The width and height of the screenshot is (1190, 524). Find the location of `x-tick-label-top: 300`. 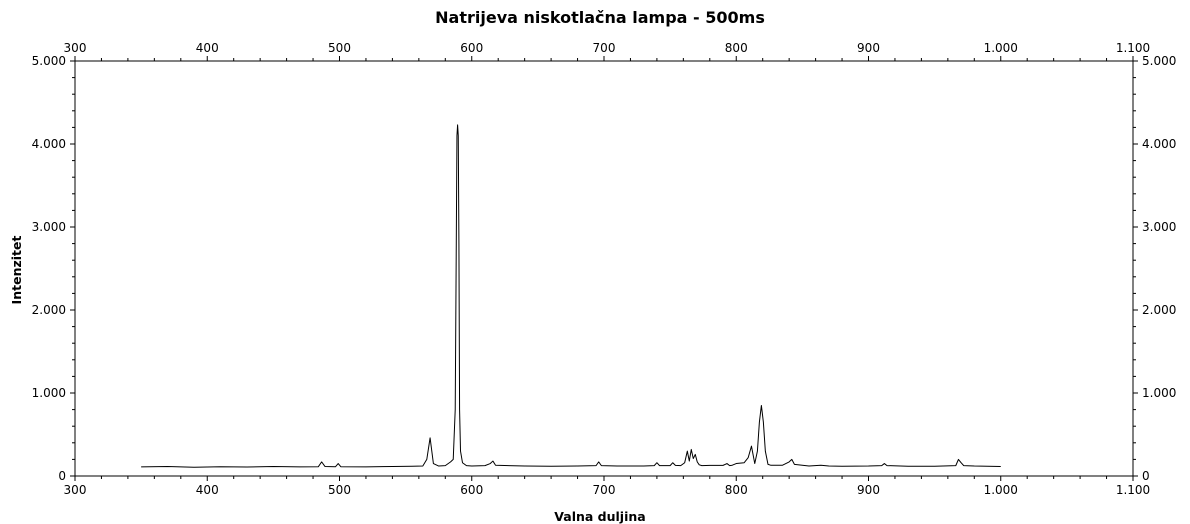

x-tick-label-top: 300 is located at coordinates (75, 48).